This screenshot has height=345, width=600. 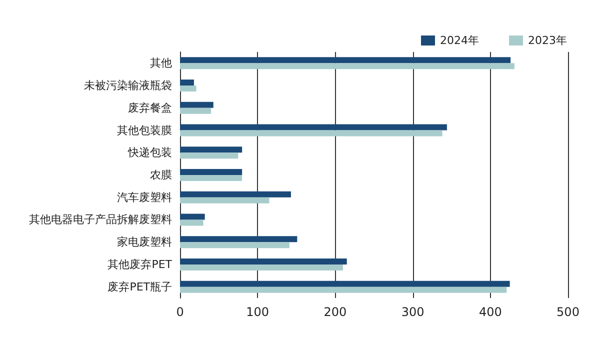 I want to click on y-tick-label: 家电废塑料, so click(x=144, y=242).